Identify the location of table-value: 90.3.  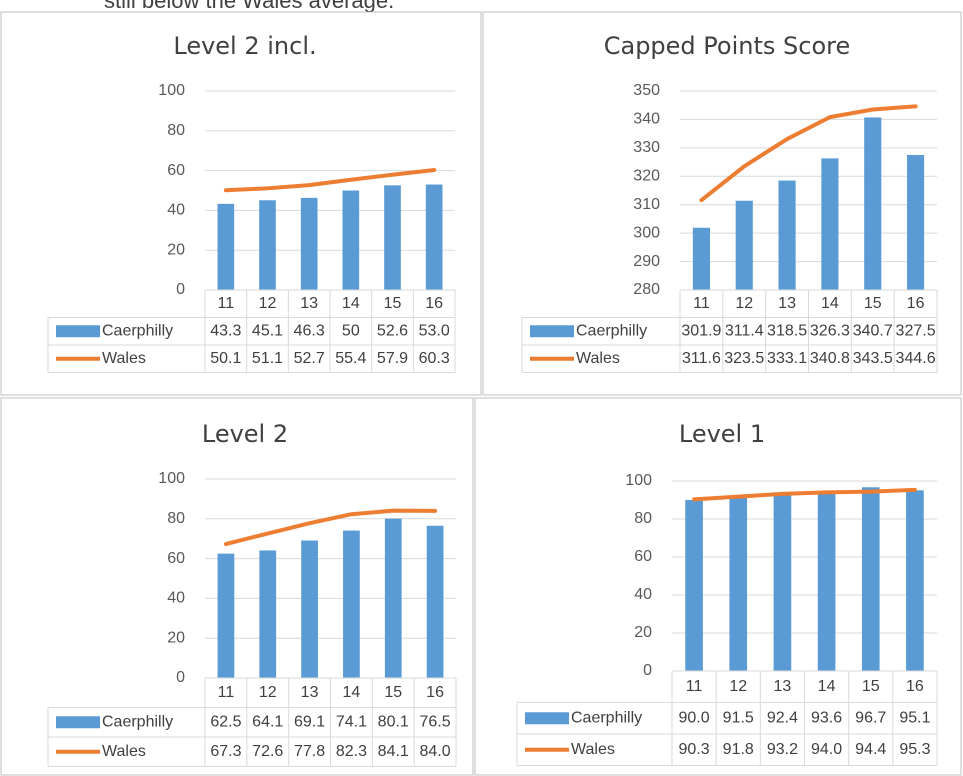
(694, 749).